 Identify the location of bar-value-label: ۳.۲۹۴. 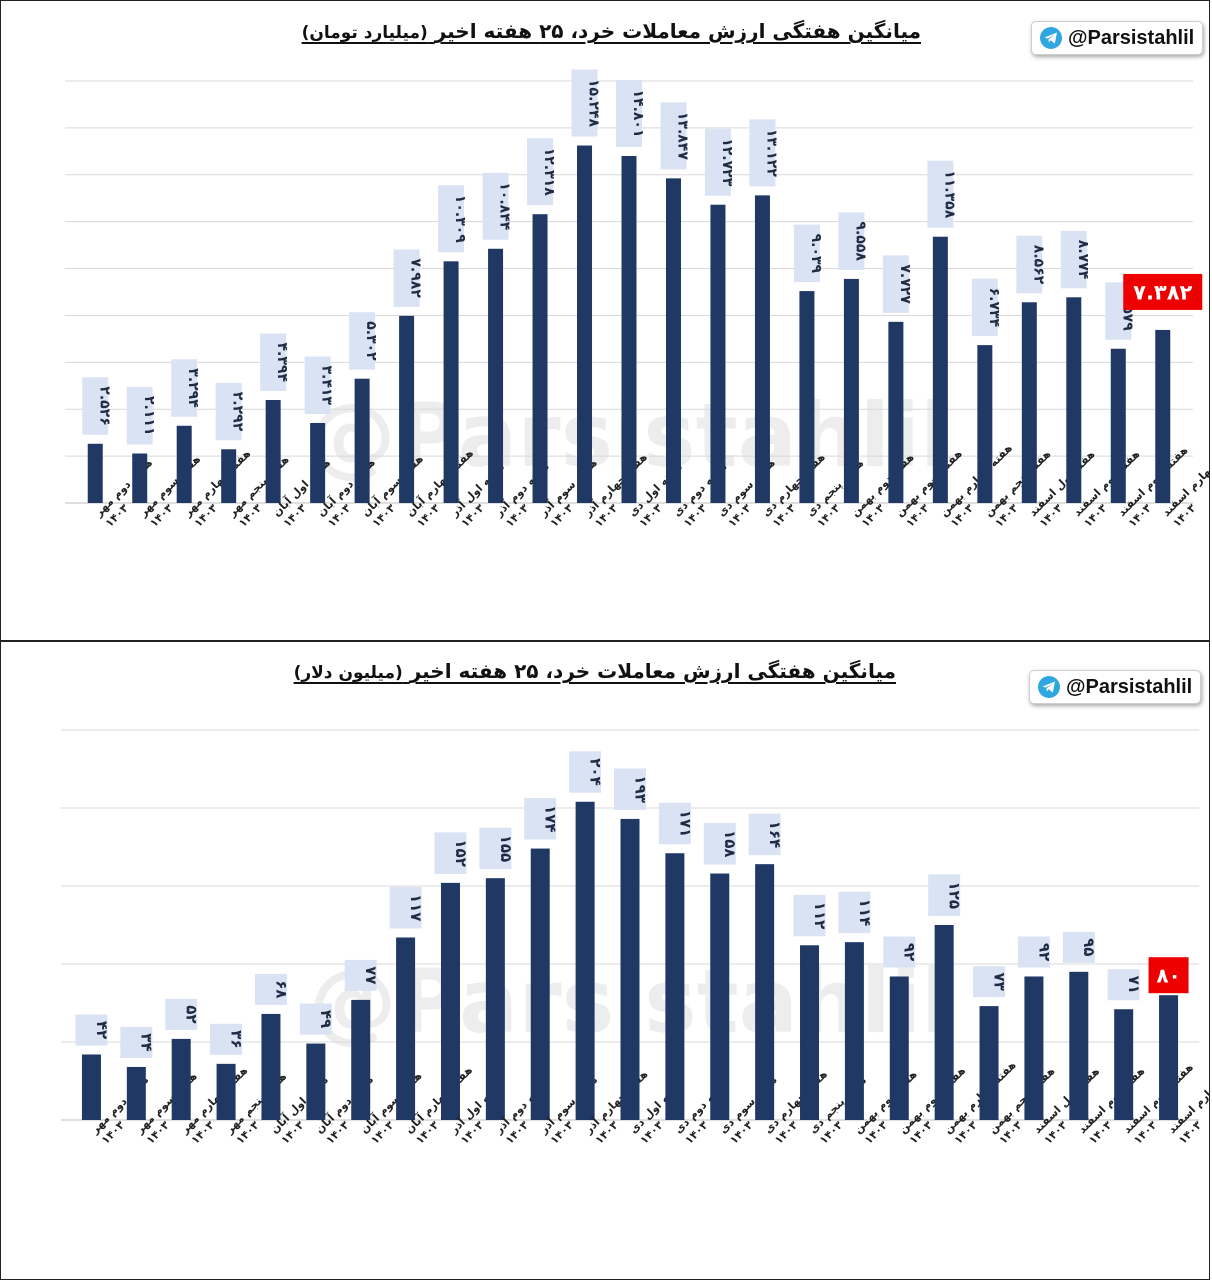
(186, 388).